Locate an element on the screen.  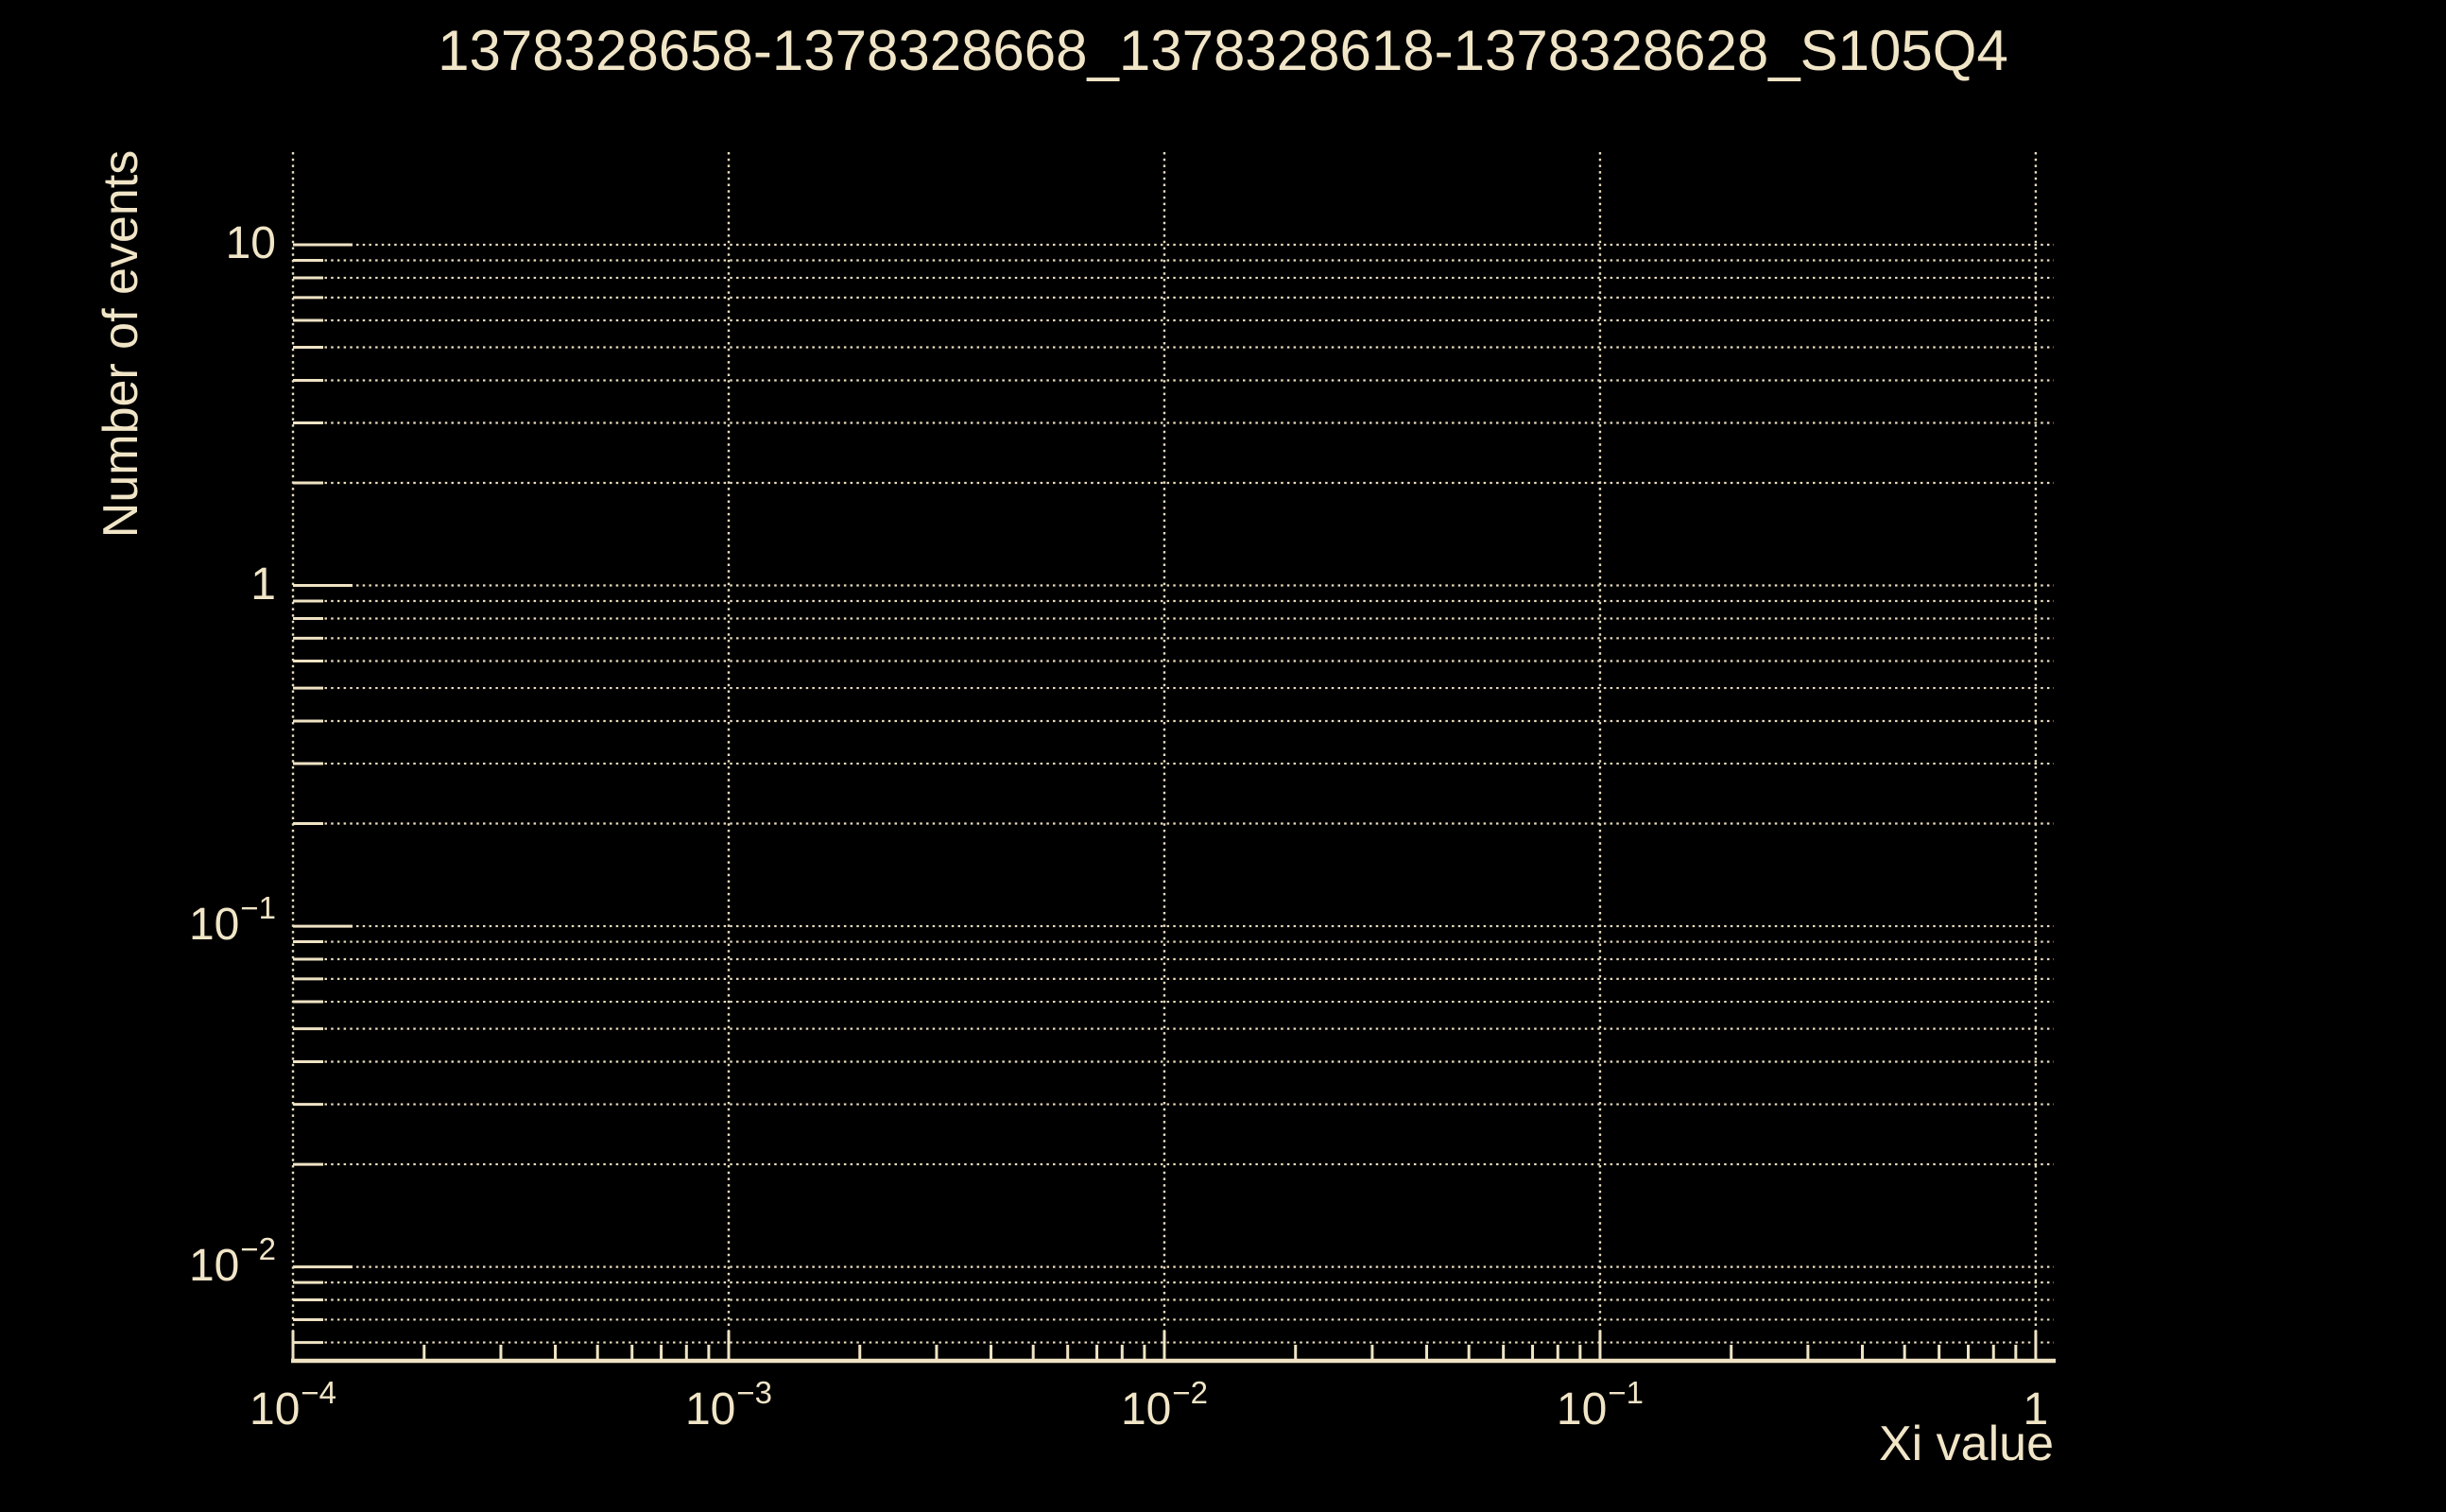
y-axis-ticks is located at coordinates (323, 794).